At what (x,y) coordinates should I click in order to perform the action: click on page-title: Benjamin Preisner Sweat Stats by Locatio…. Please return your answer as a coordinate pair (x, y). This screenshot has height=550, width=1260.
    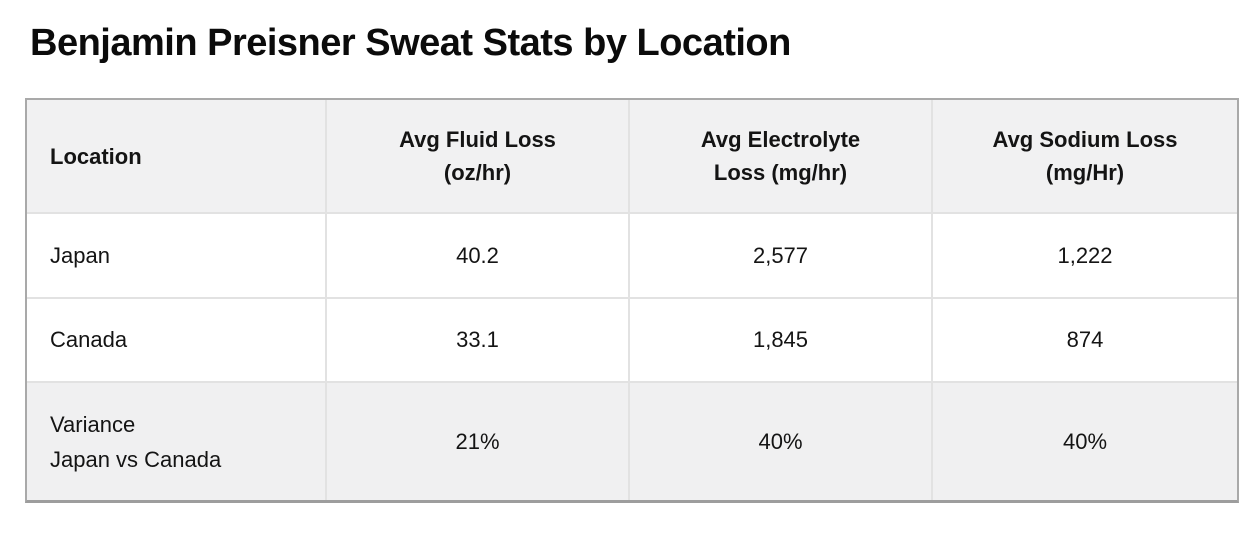
    Looking at the image, I should click on (410, 43).